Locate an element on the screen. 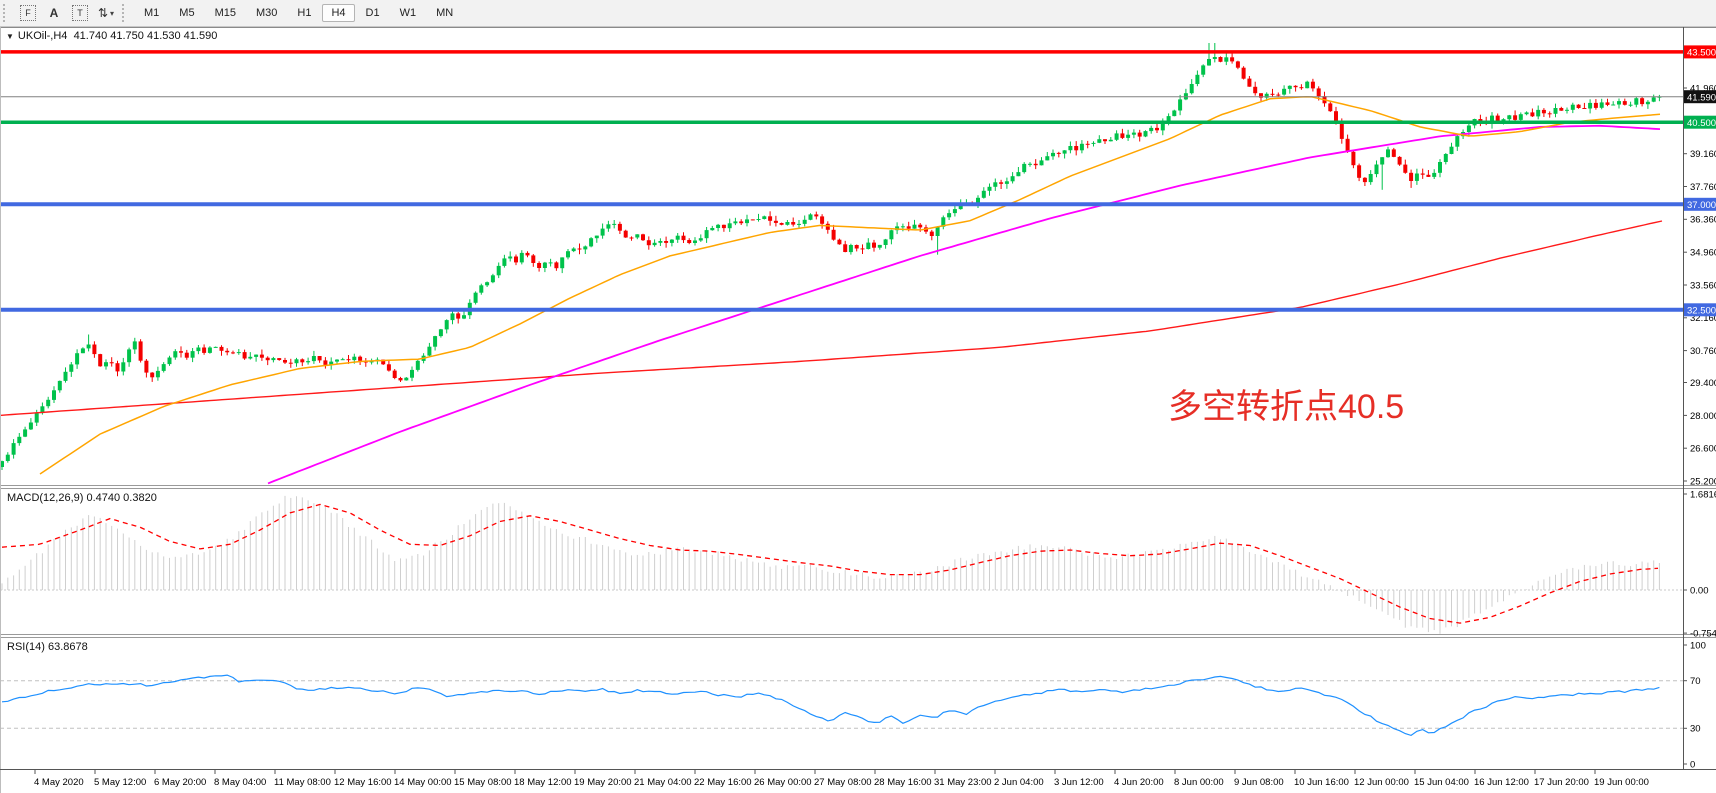 This screenshot has width=1716, height=793. rsi-axis-label: 100 is located at coordinates (1698, 645).